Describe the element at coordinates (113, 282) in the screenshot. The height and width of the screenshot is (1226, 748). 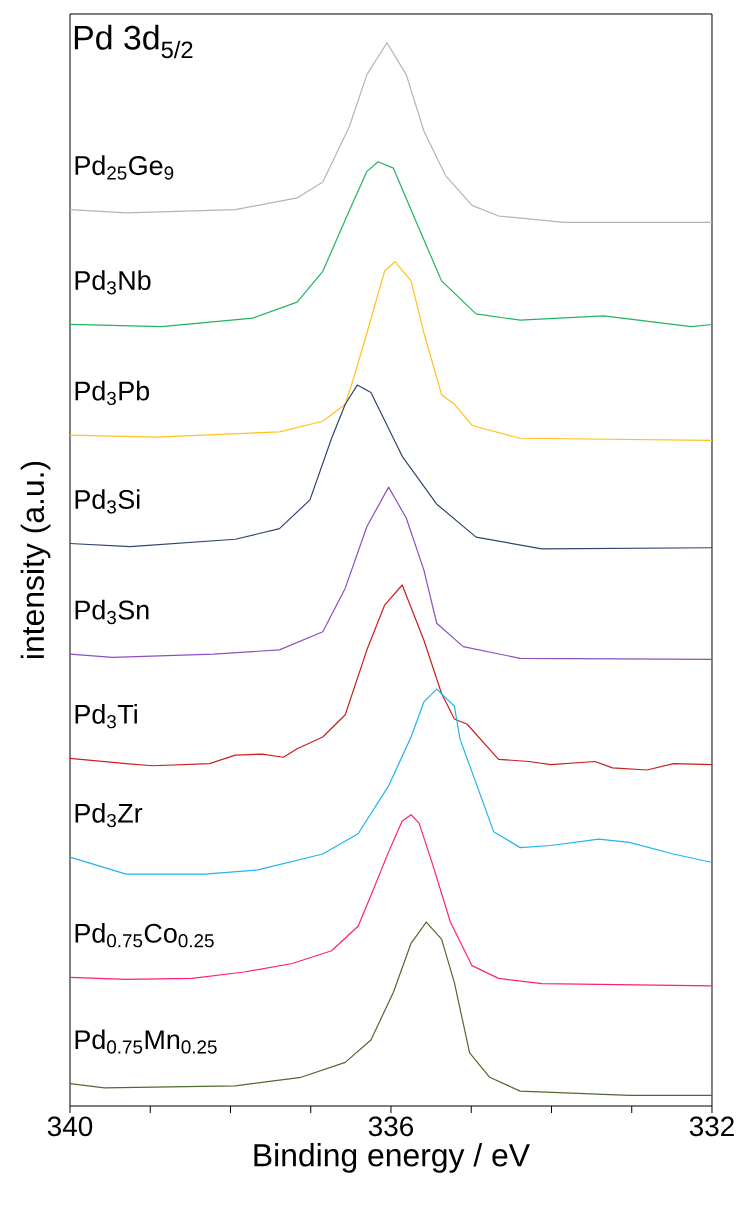
I see `series-label: Pd$_{3}$Nb` at that location.